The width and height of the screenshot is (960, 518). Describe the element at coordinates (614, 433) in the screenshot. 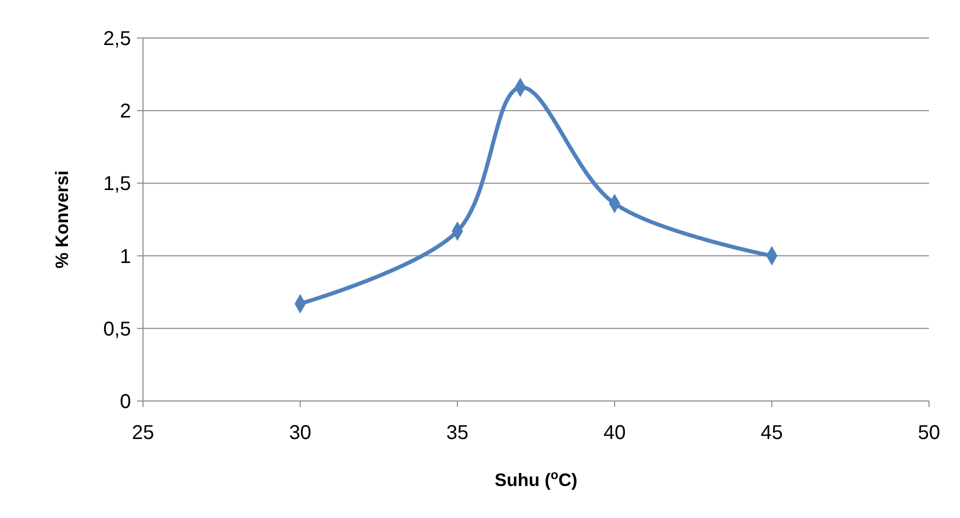

I see `x-tick-label: 40` at that location.